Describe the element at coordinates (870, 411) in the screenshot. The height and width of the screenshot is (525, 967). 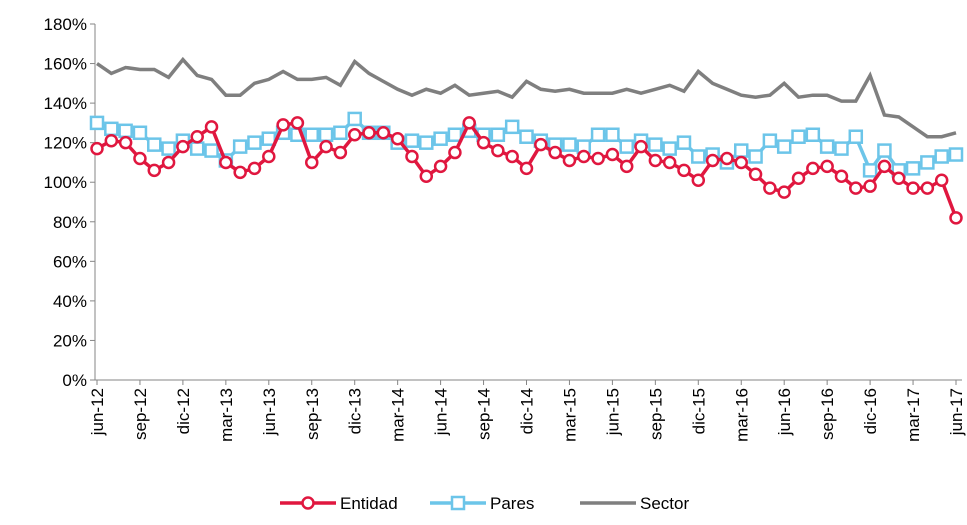
I see `x-tick-label: dic-16` at that location.